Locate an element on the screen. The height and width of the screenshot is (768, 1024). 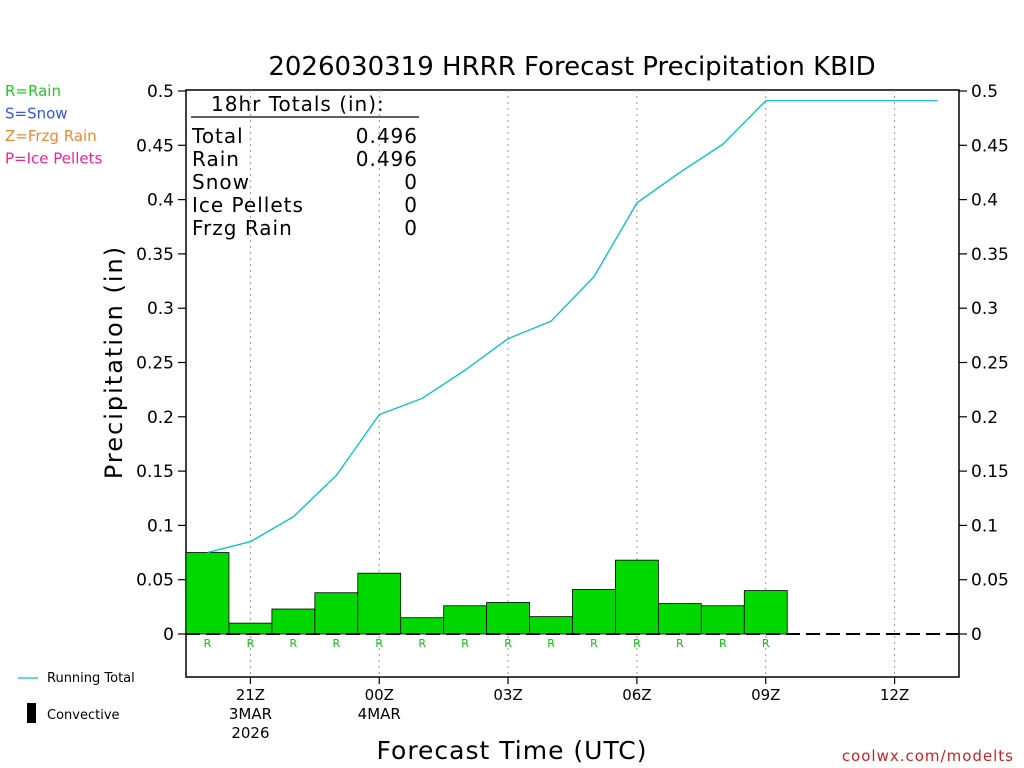
type-legend-item: P=Ice Pellets is located at coordinates (53, 159).